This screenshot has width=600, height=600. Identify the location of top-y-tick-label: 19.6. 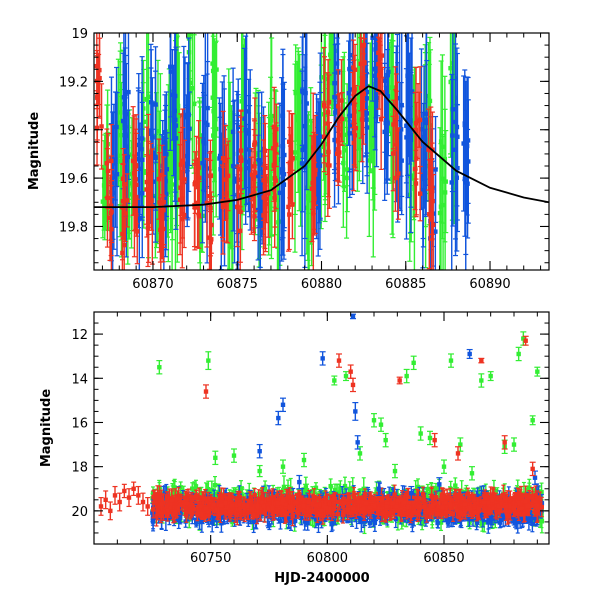
(73, 179).